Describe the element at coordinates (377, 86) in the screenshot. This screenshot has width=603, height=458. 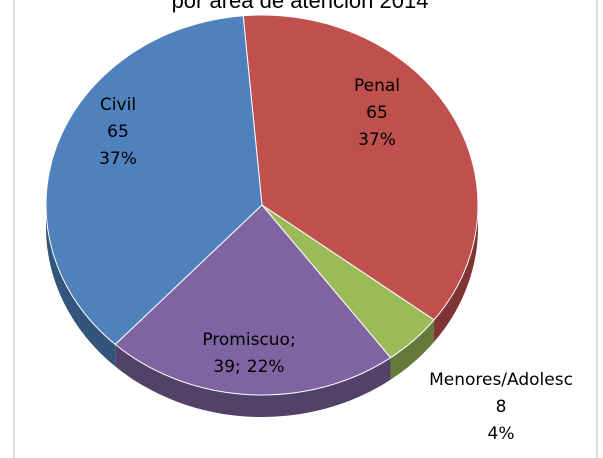
I see `label-category: Penal` at that location.